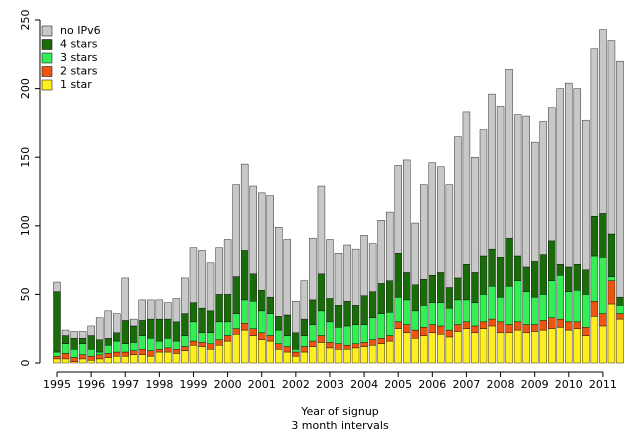 Image resolution: width=640 pixels, height=433 pixels. What do you see at coordinates (501, 384) in the screenshot?
I see `x-tick-label: 2008` at bounding box center [501, 384].